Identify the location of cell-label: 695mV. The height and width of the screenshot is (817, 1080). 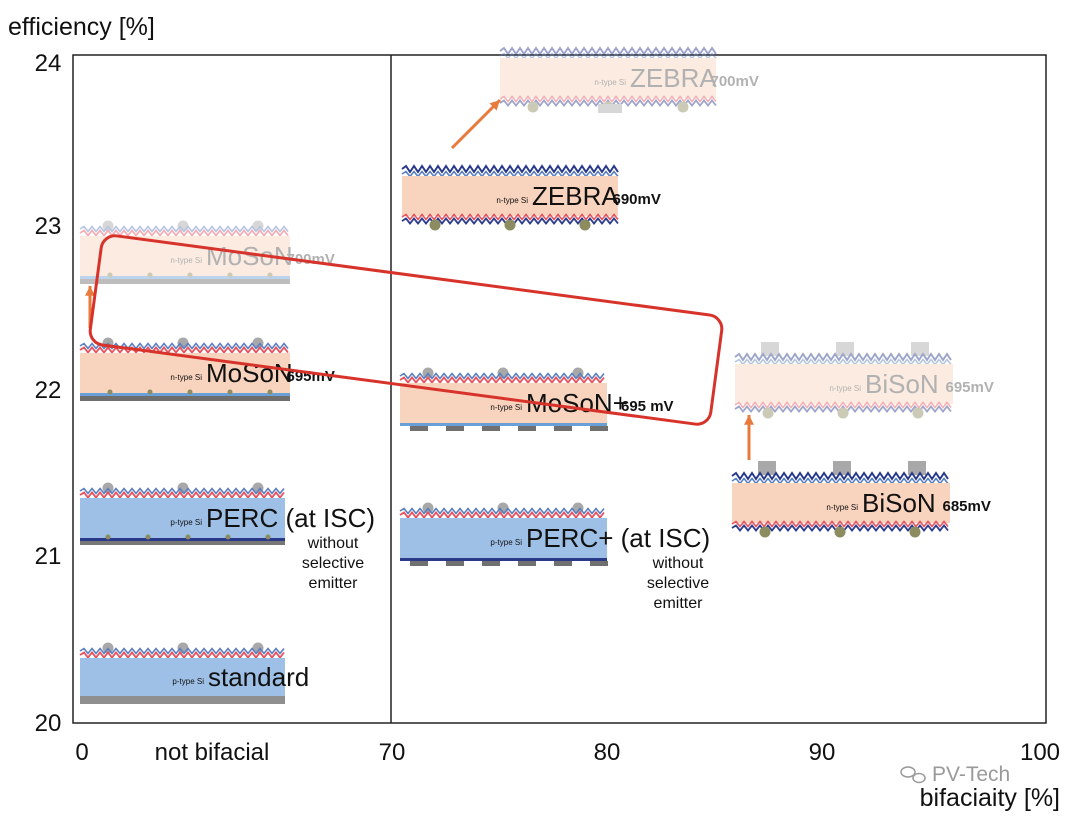
(970, 387).